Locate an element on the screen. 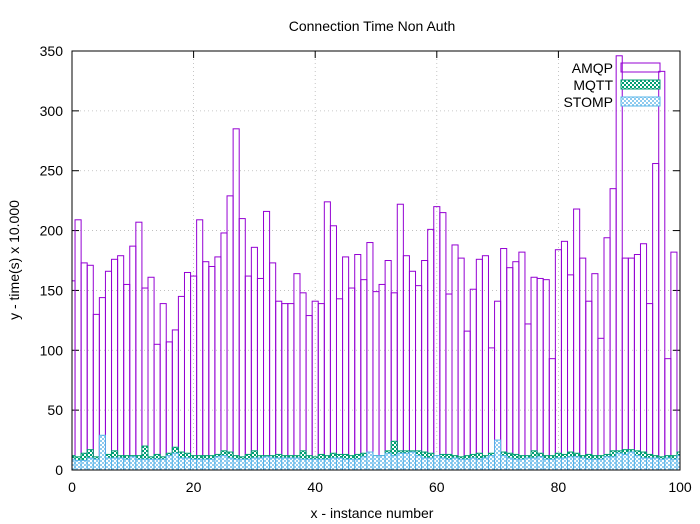 The height and width of the screenshot is (524, 700). y-tick-label: 300 is located at coordinates (52, 111).